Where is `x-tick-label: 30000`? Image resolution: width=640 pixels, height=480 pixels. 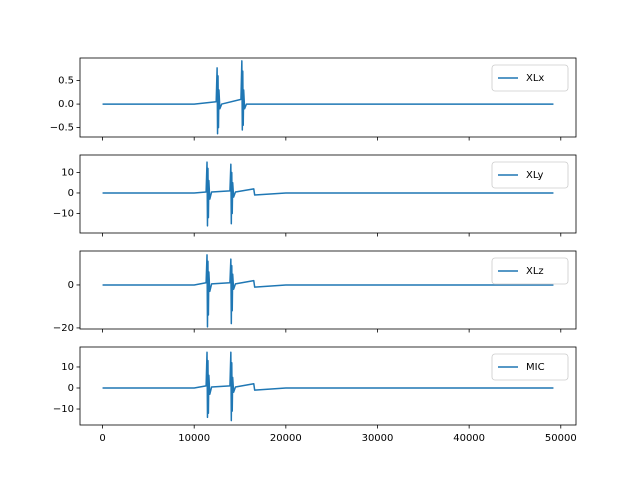 x-tick-label: 30000 is located at coordinates (378, 438).